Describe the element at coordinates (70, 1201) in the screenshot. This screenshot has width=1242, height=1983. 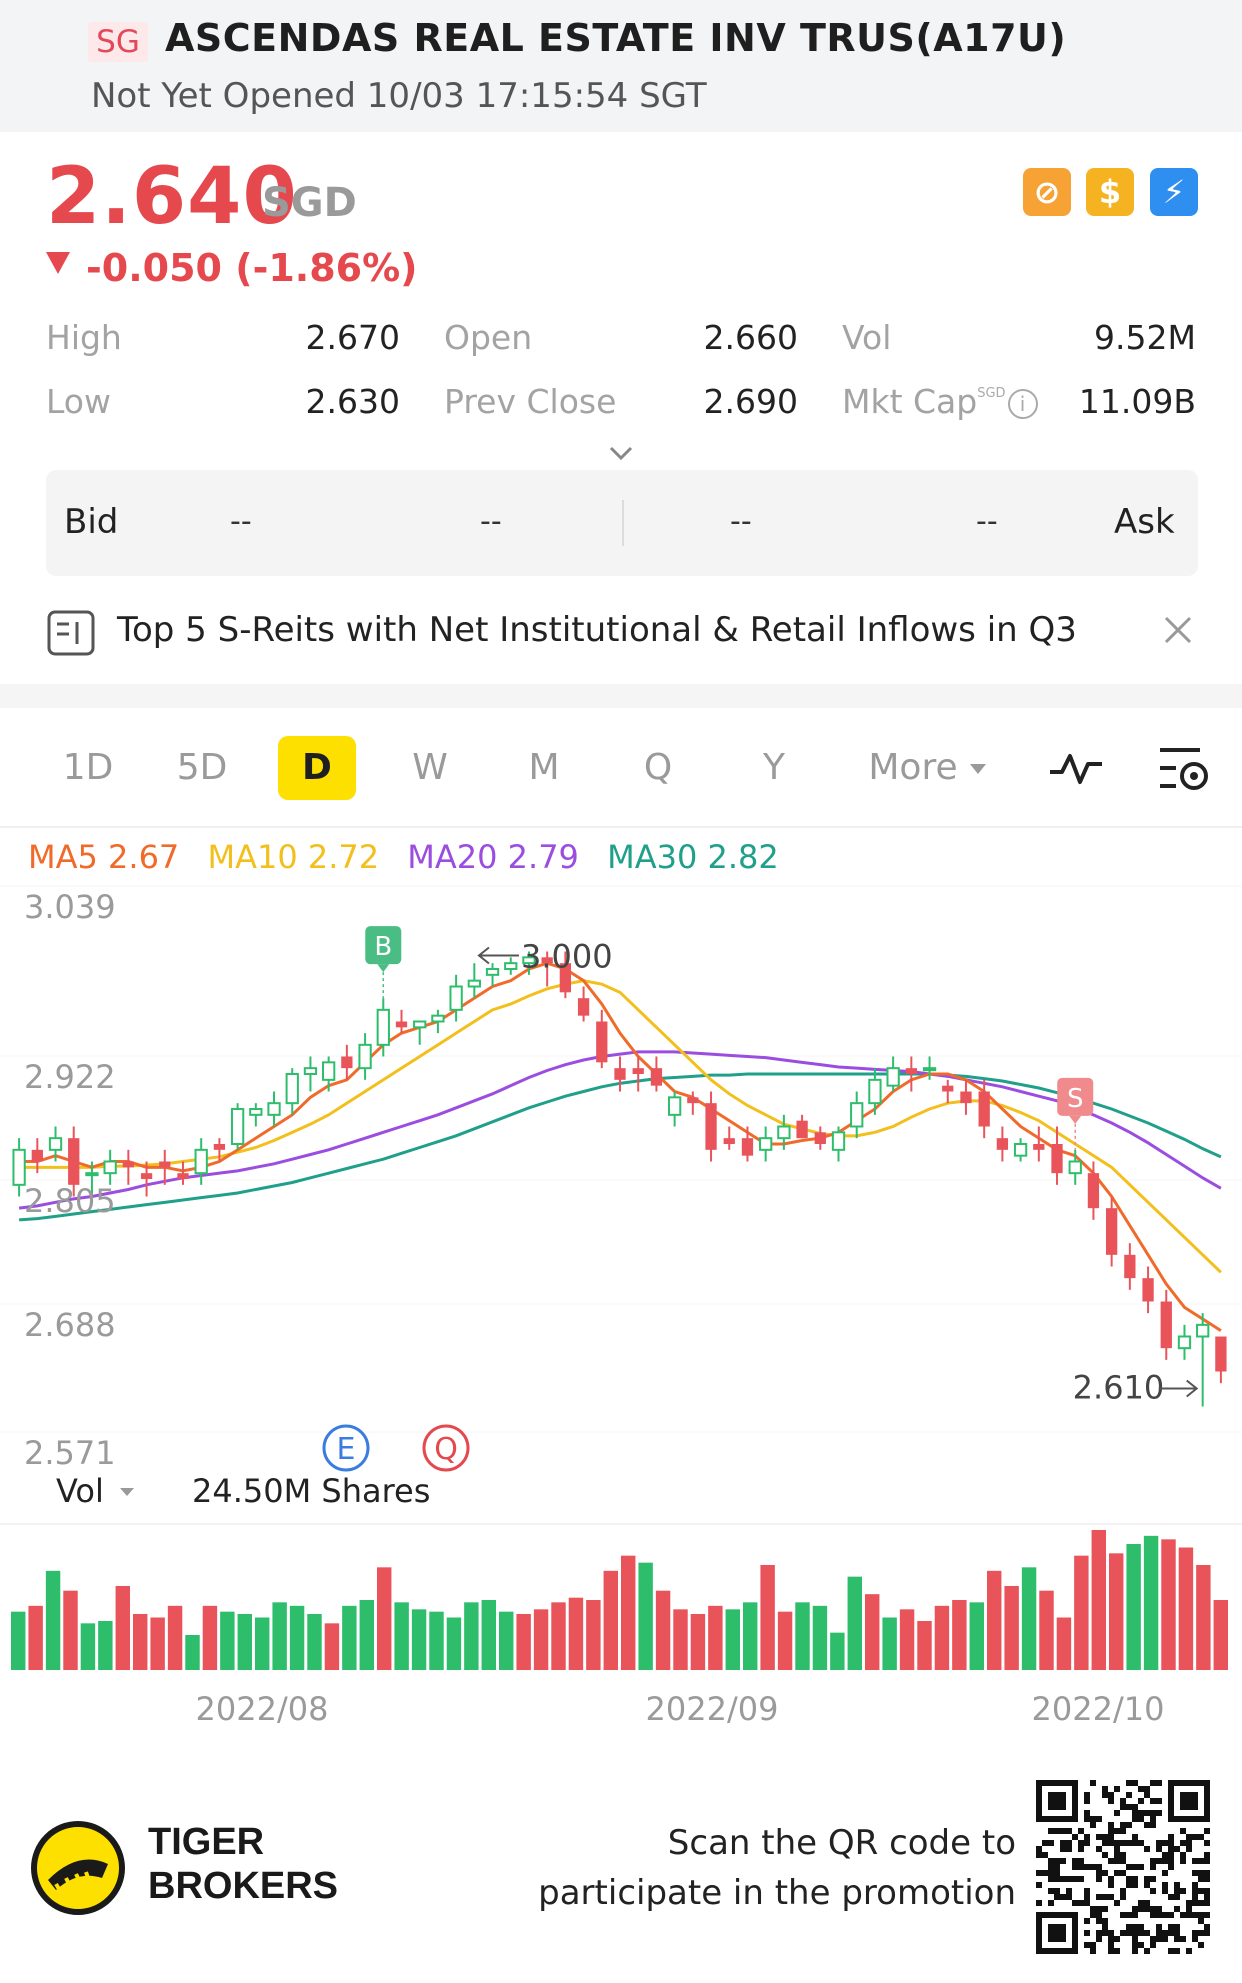
I see `y-tick-label: 2.805` at that location.